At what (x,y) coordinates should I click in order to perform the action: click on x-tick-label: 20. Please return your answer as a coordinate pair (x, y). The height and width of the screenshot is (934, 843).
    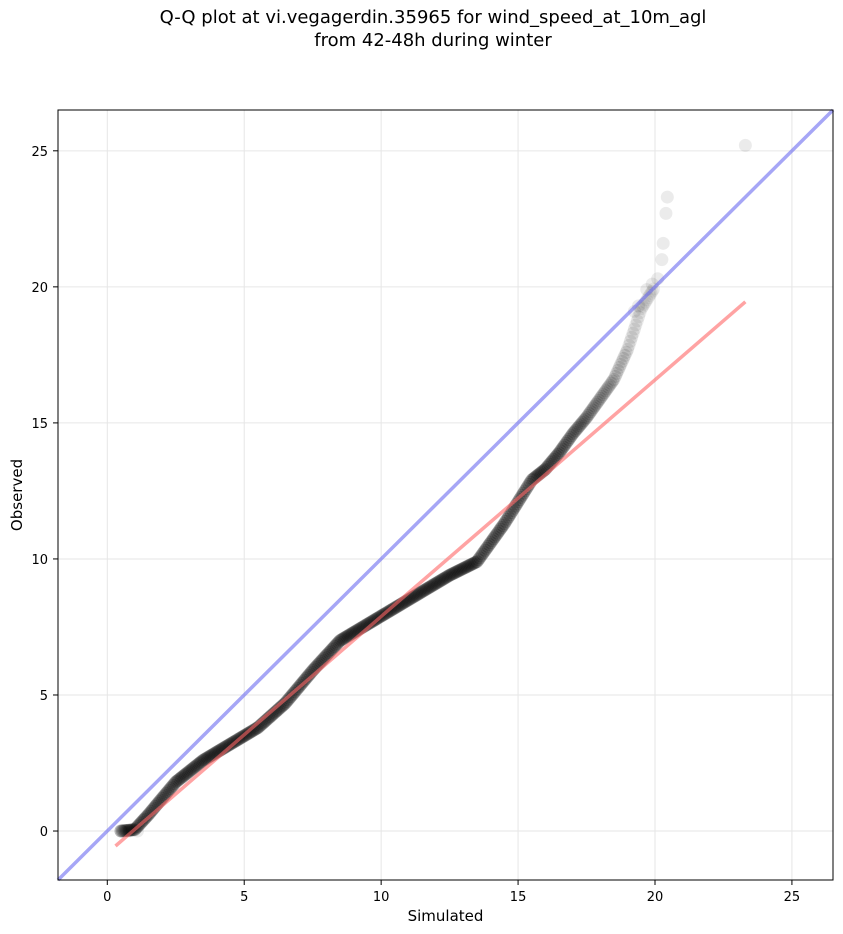
    Looking at the image, I should click on (655, 897).